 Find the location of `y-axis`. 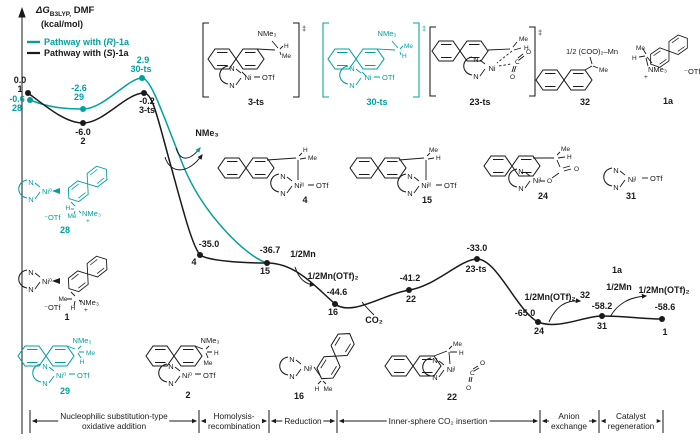

y-axis is located at coordinates (22, 220).